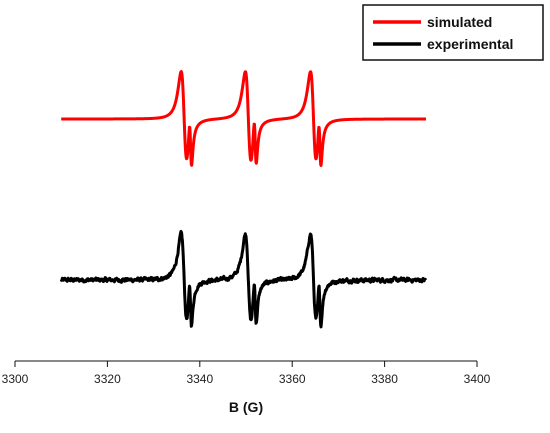 The image size is (550, 433). I want to click on legend-box, so click(453, 32).